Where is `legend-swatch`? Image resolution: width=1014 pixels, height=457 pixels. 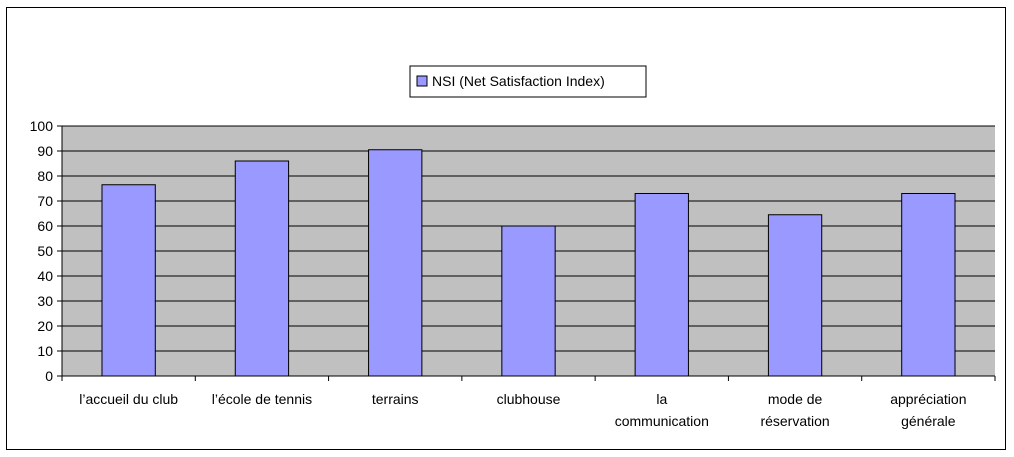 legend-swatch is located at coordinates (422, 81).